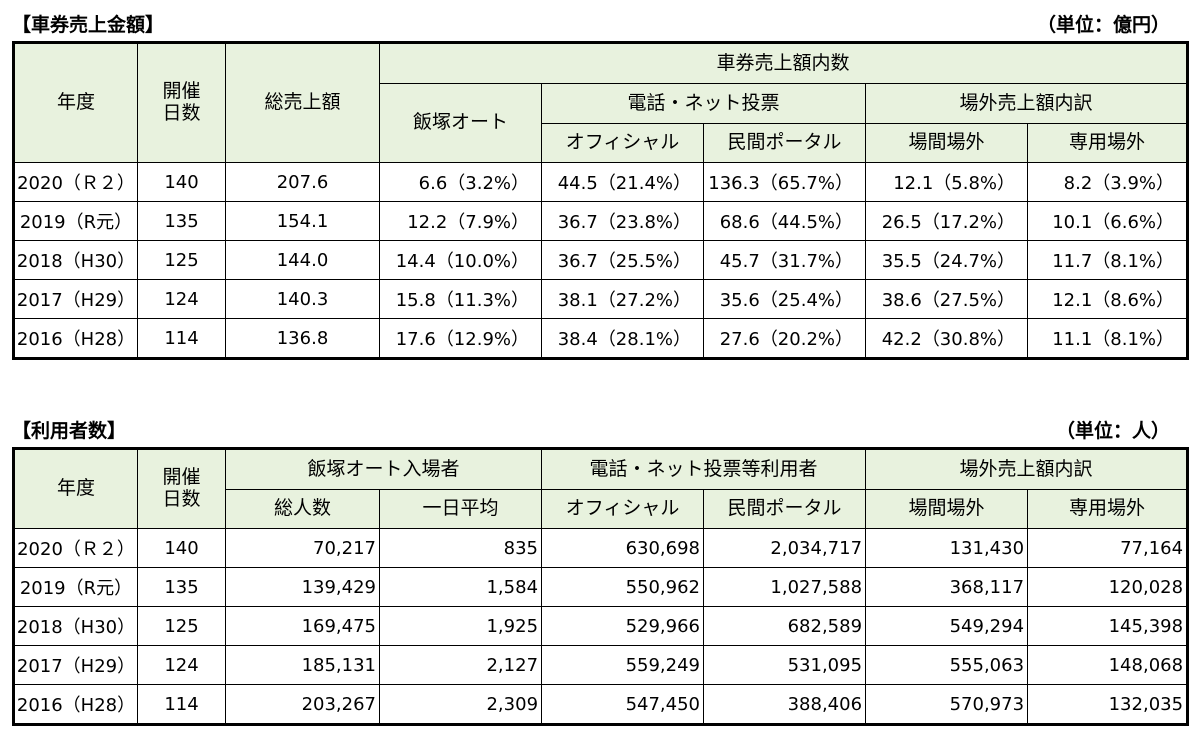  I want to click on cell-days: 140, so click(181, 182).